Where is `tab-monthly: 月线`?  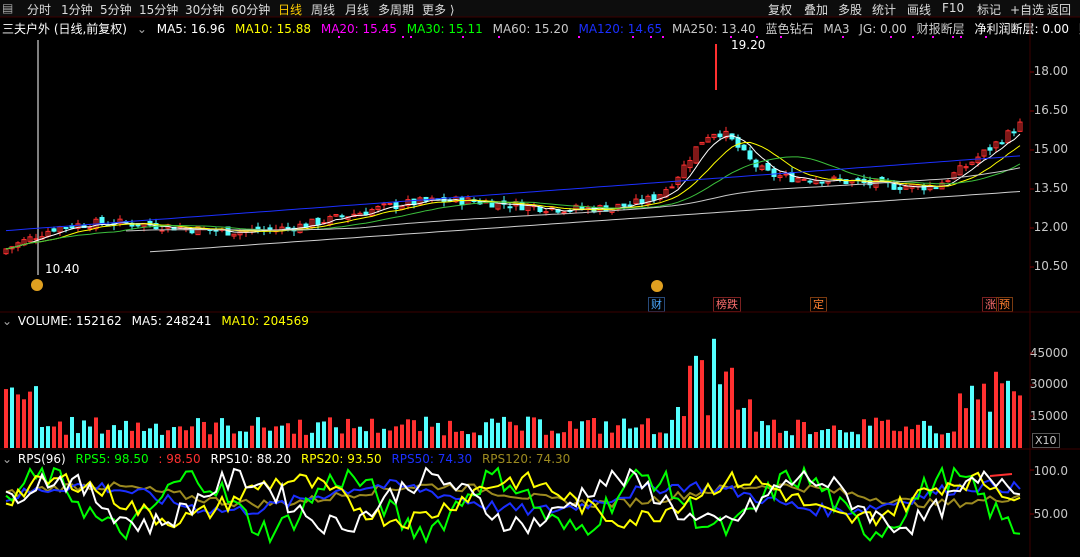 tab-monthly: 月线 is located at coordinates (357, 10).